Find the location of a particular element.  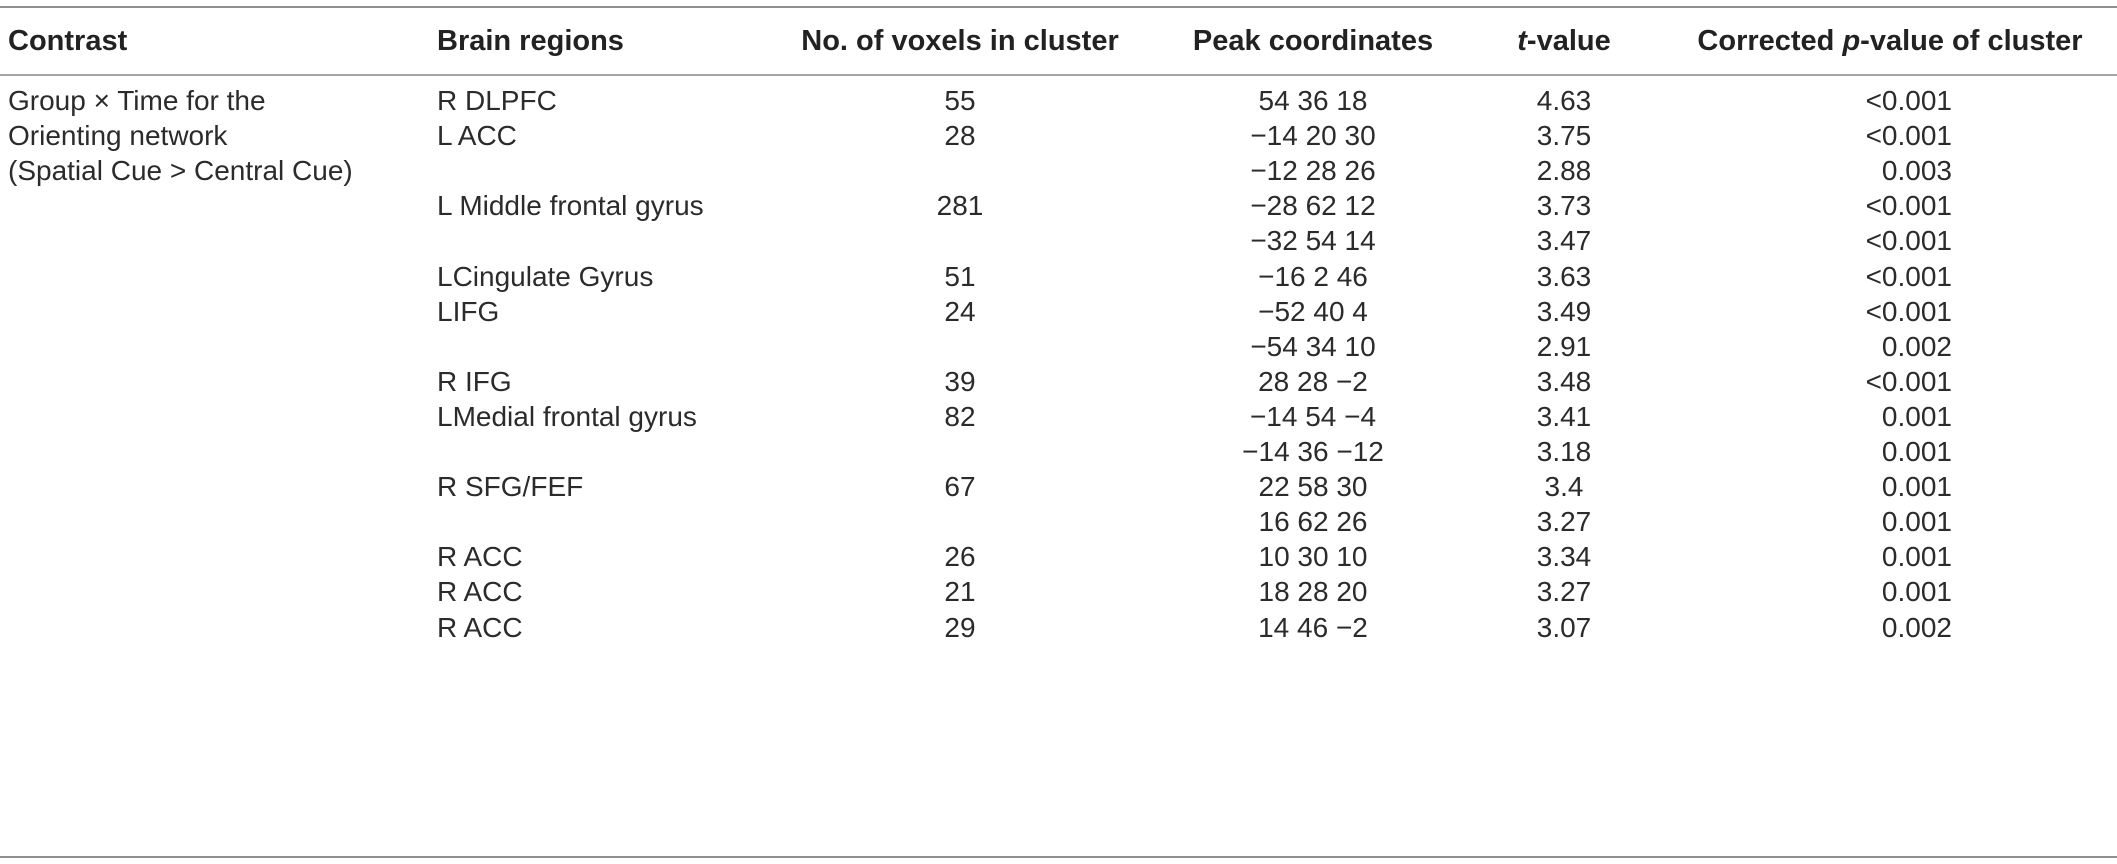

brain-region-cell: LCingulate Gyrus is located at coordinates (545, 276).